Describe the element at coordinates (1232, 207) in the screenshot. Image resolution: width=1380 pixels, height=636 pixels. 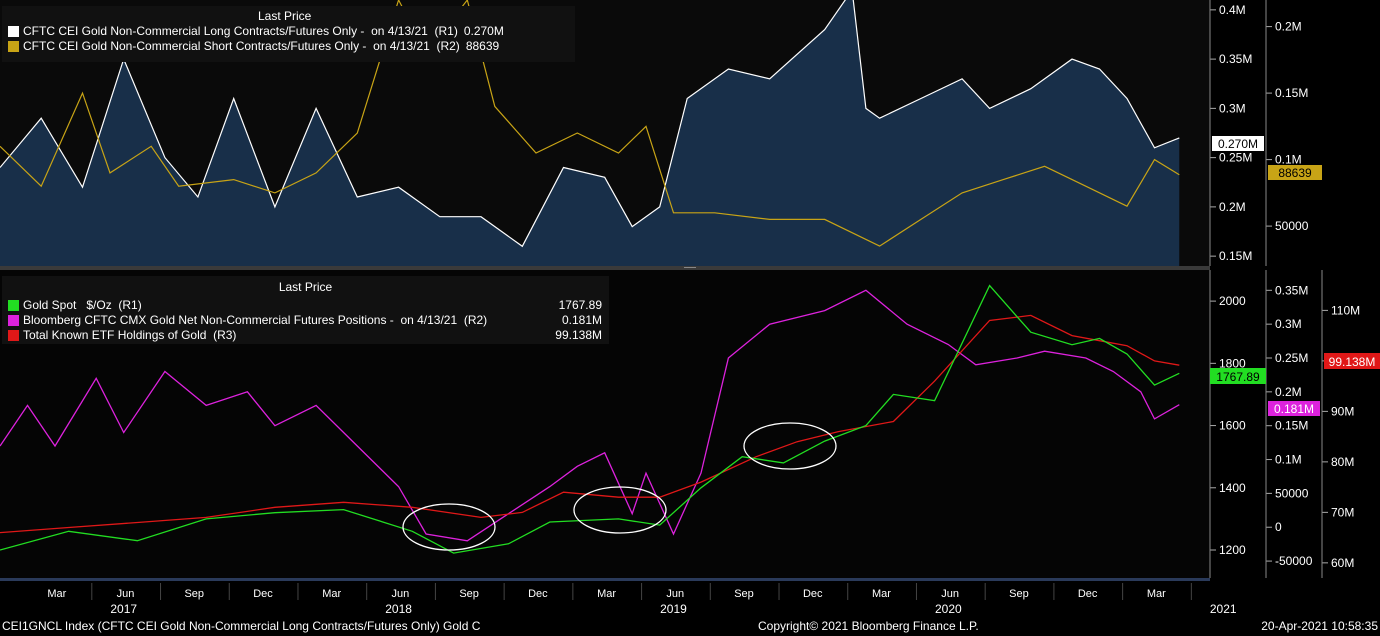
I see `top-r1-label: 0.2M` at that location.